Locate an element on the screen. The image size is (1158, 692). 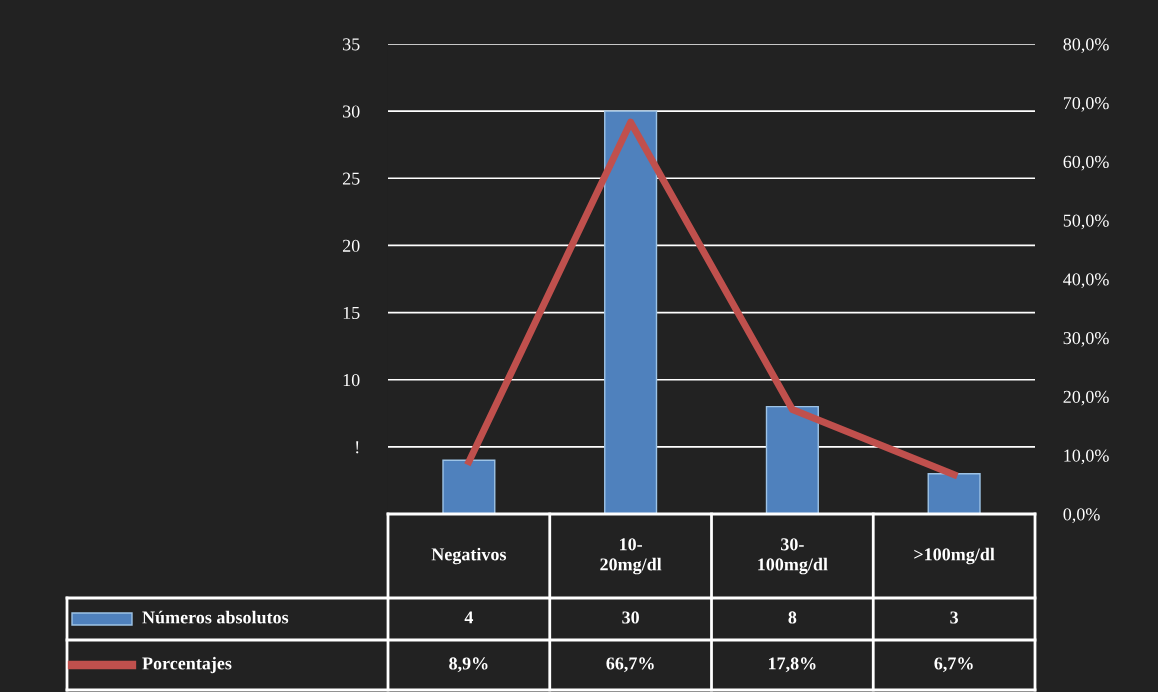
x-tick-label: >100mg/dl is located at coordinates (954, 556).